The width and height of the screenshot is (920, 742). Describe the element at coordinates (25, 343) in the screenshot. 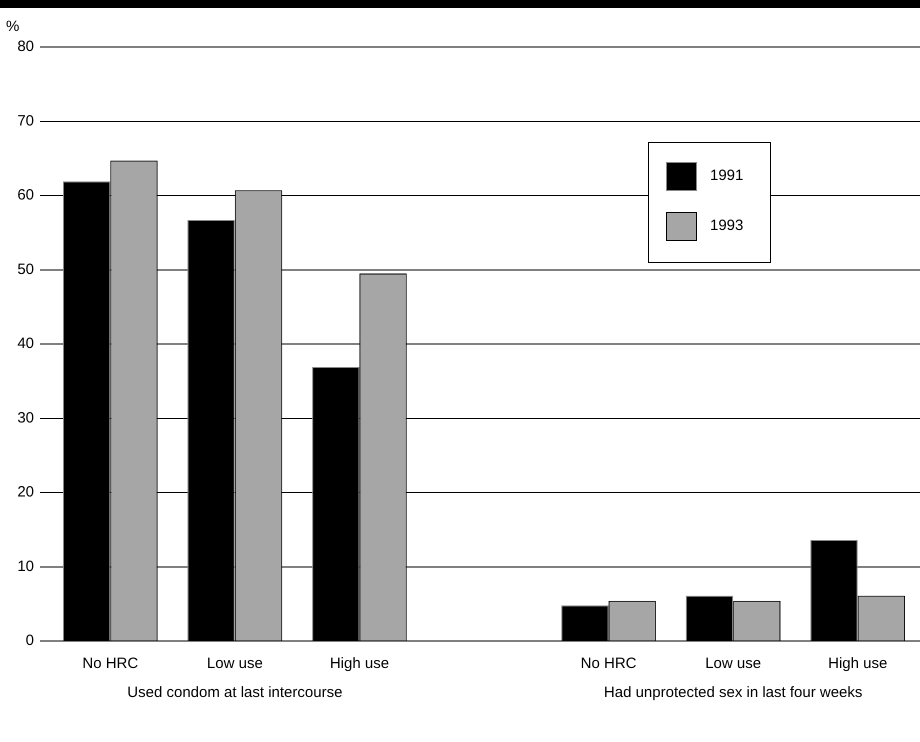

I see `y-tick-label: 40` at that location.